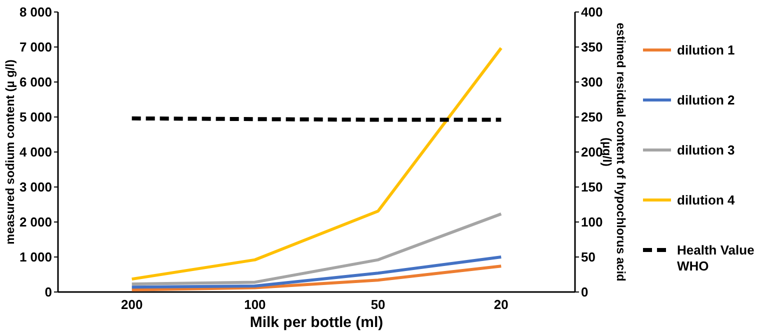 The image size is (765, 335). What do you see at coordinates (584, 292) in the screenshot?
I see `y2-tick-label: 0` at bounding box center [584, 292].